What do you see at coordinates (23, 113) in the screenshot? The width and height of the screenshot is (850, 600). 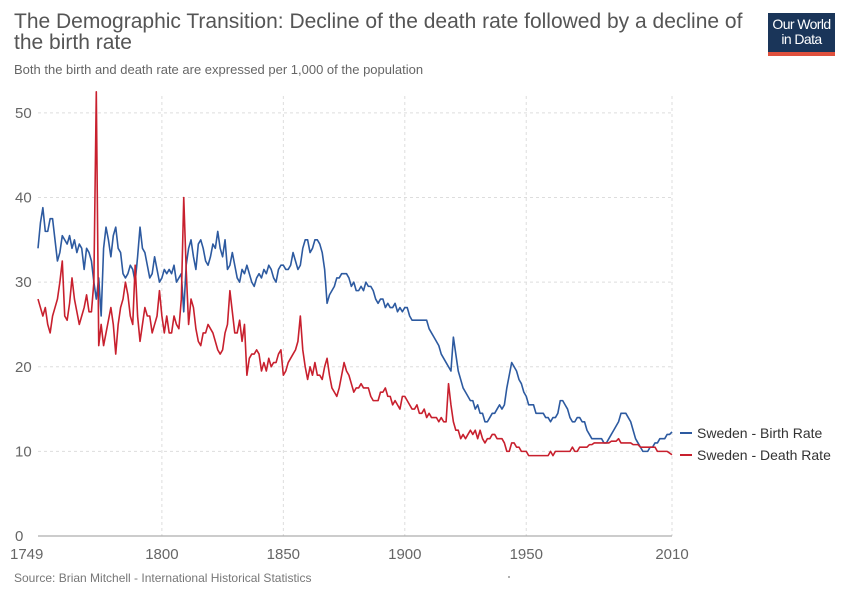 I see `y-tick-label-50: 50` at bounding box center [23, 113].